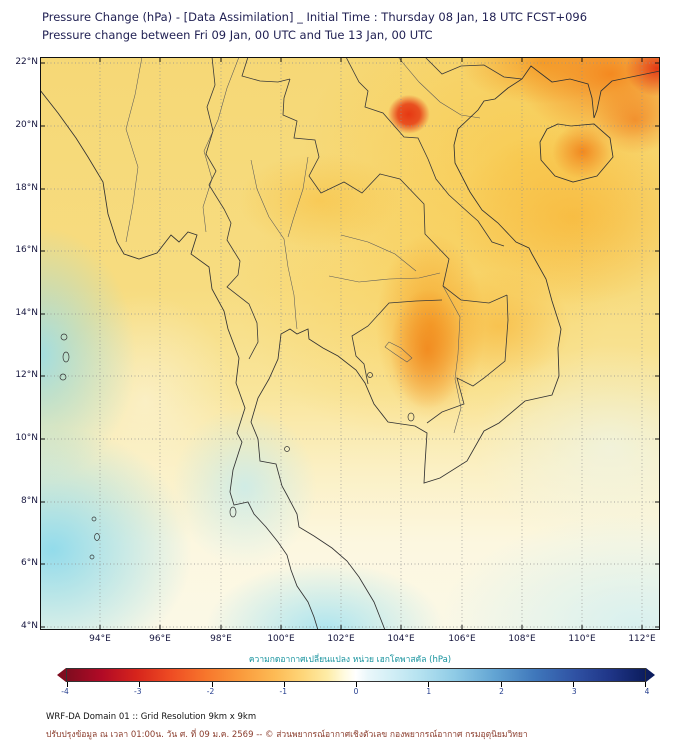  I want to click on lat-tick-label: 10°N, so click(26, 438).